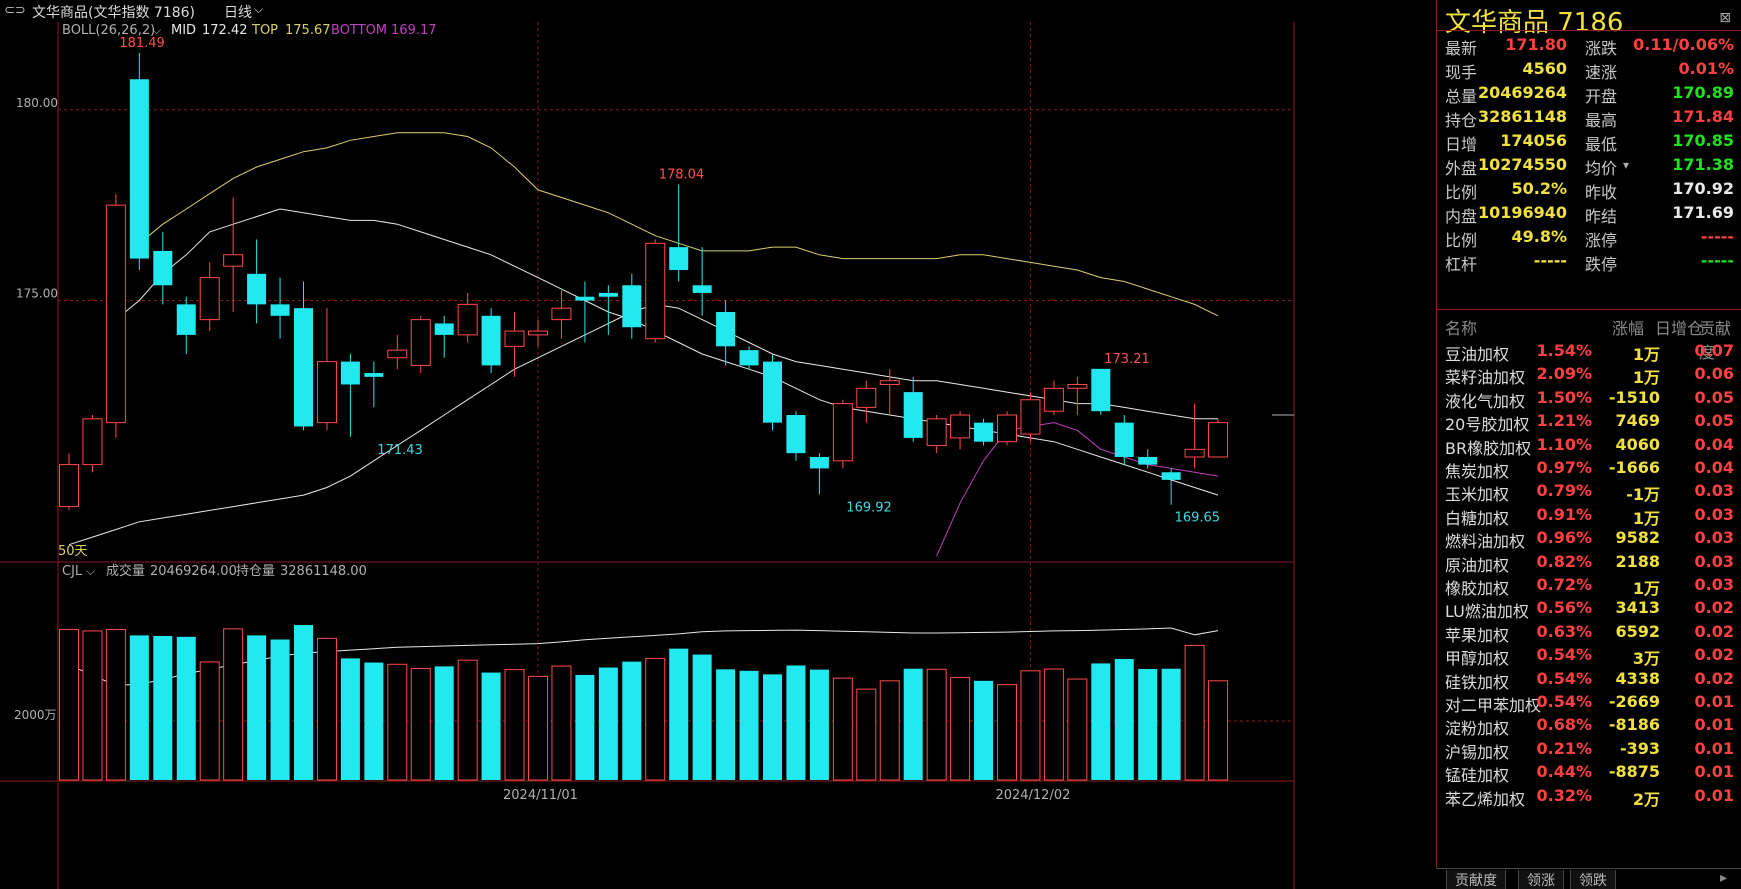 Image resolution: width=1741 pixels, height=889 pixels. Describe the element at coordinates (238, 13) in the screenshot. I see `period-selector: 日线` at that location.